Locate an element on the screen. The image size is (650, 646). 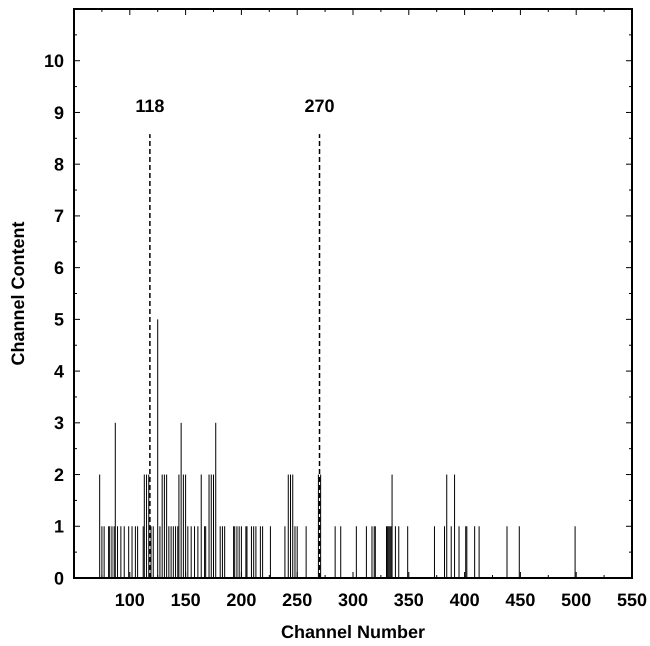
x-axis-title: Channel Number is located at coordinates (353, 632).